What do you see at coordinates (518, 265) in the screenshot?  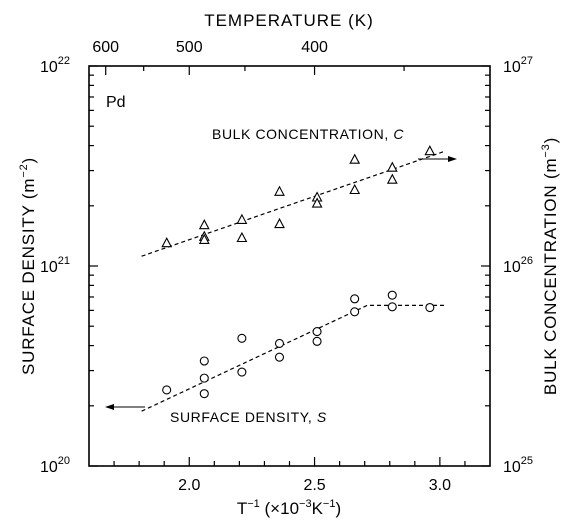 I see `right-tick-label: 1026` at bounding box center [518, 265].